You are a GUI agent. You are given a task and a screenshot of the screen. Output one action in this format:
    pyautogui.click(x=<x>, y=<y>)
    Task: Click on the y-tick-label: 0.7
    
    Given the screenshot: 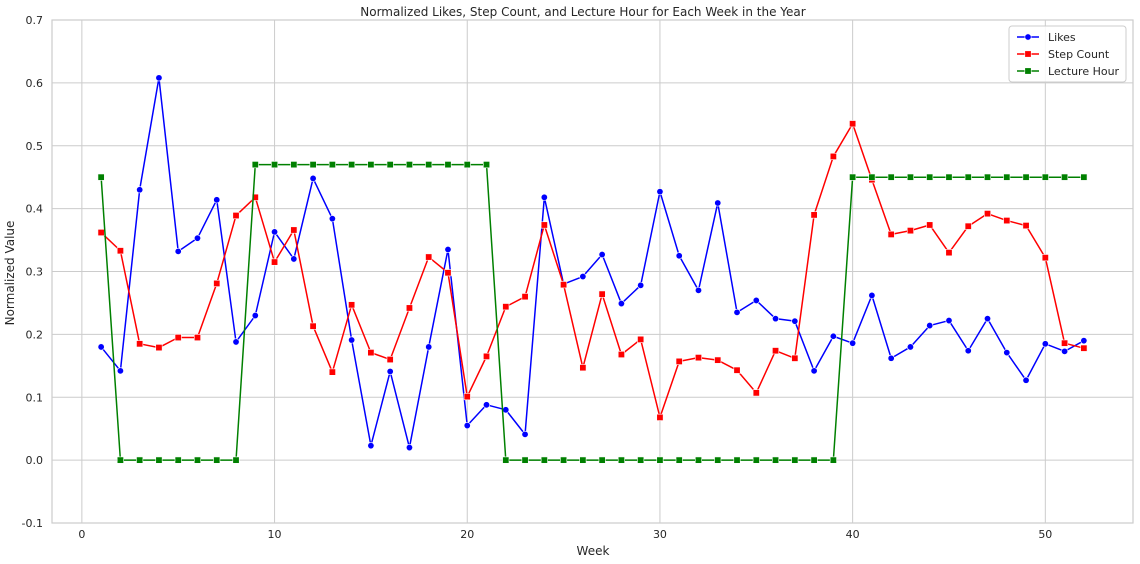 What is the action you would take?
    pyautogui.click(x=35, y=20)
    